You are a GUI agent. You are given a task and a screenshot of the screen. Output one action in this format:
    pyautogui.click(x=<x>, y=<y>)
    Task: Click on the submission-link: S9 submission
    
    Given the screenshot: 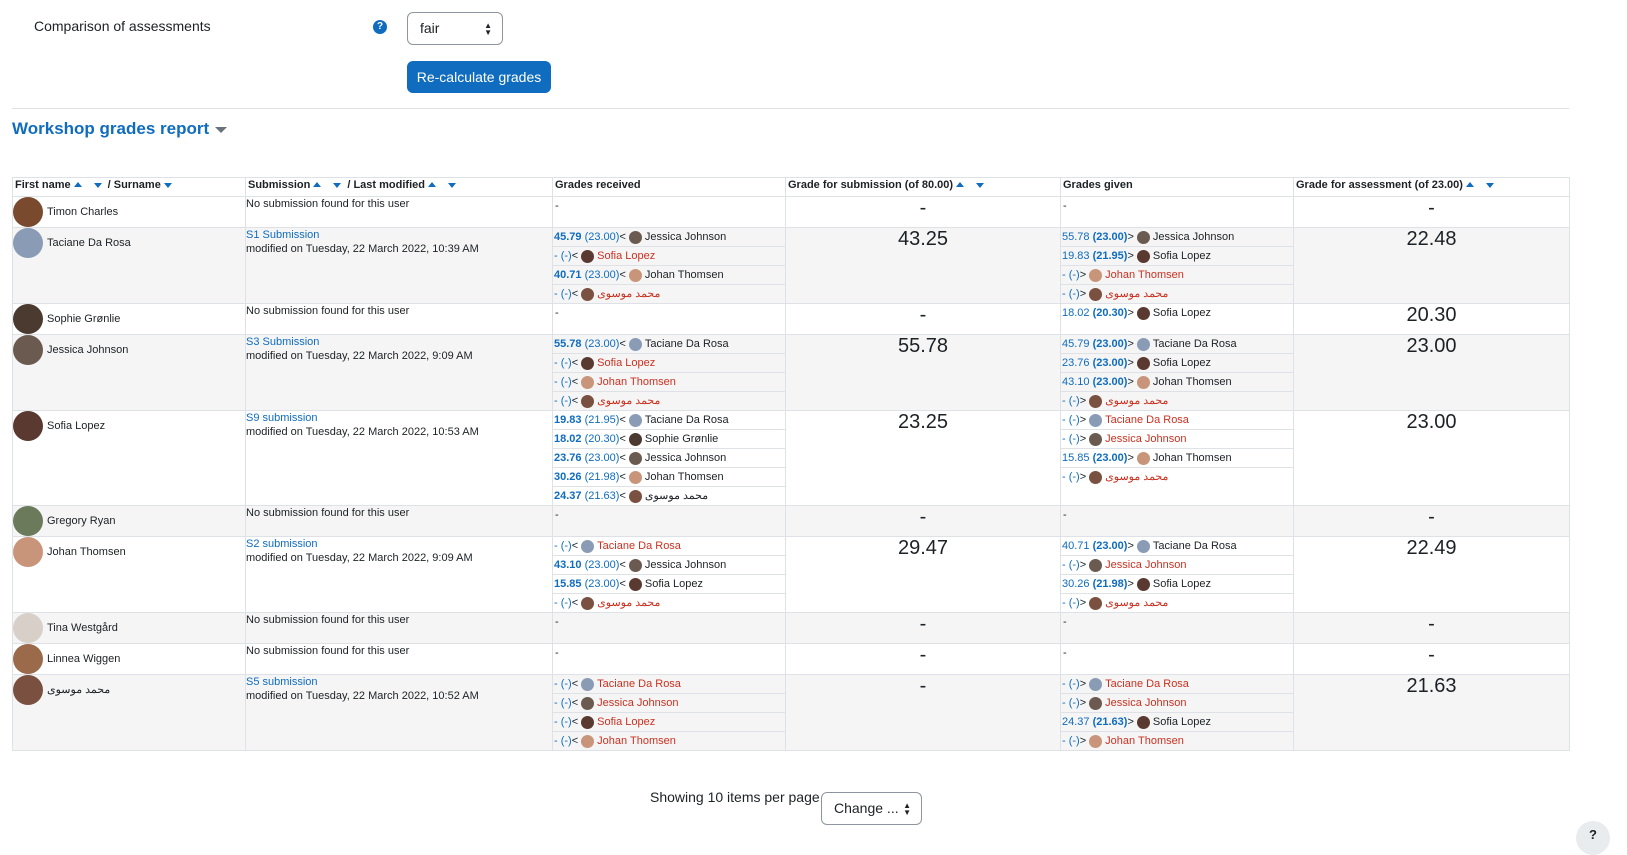 What is the action you would take?
    pyautogui.click(x=282, y=418)
    